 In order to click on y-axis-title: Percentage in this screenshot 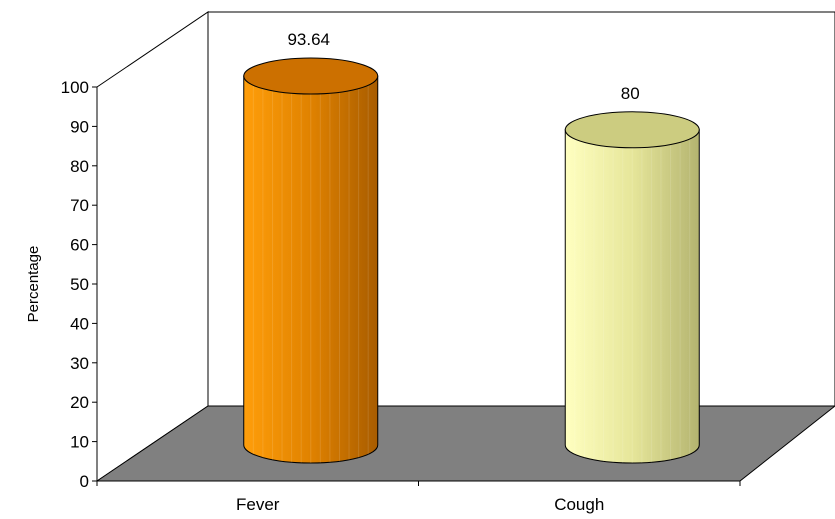, I will do `click(33, 284)`.